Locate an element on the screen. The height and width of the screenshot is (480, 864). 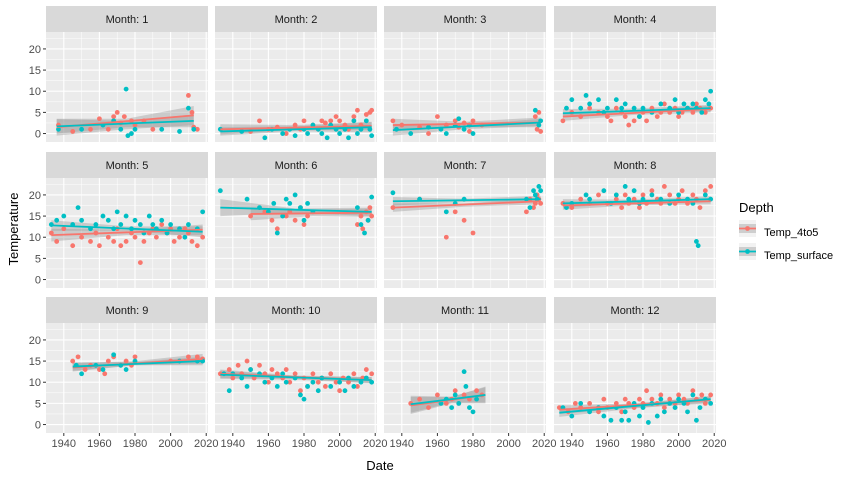
x-axis-title: Date is located at coordinates (379, 465).